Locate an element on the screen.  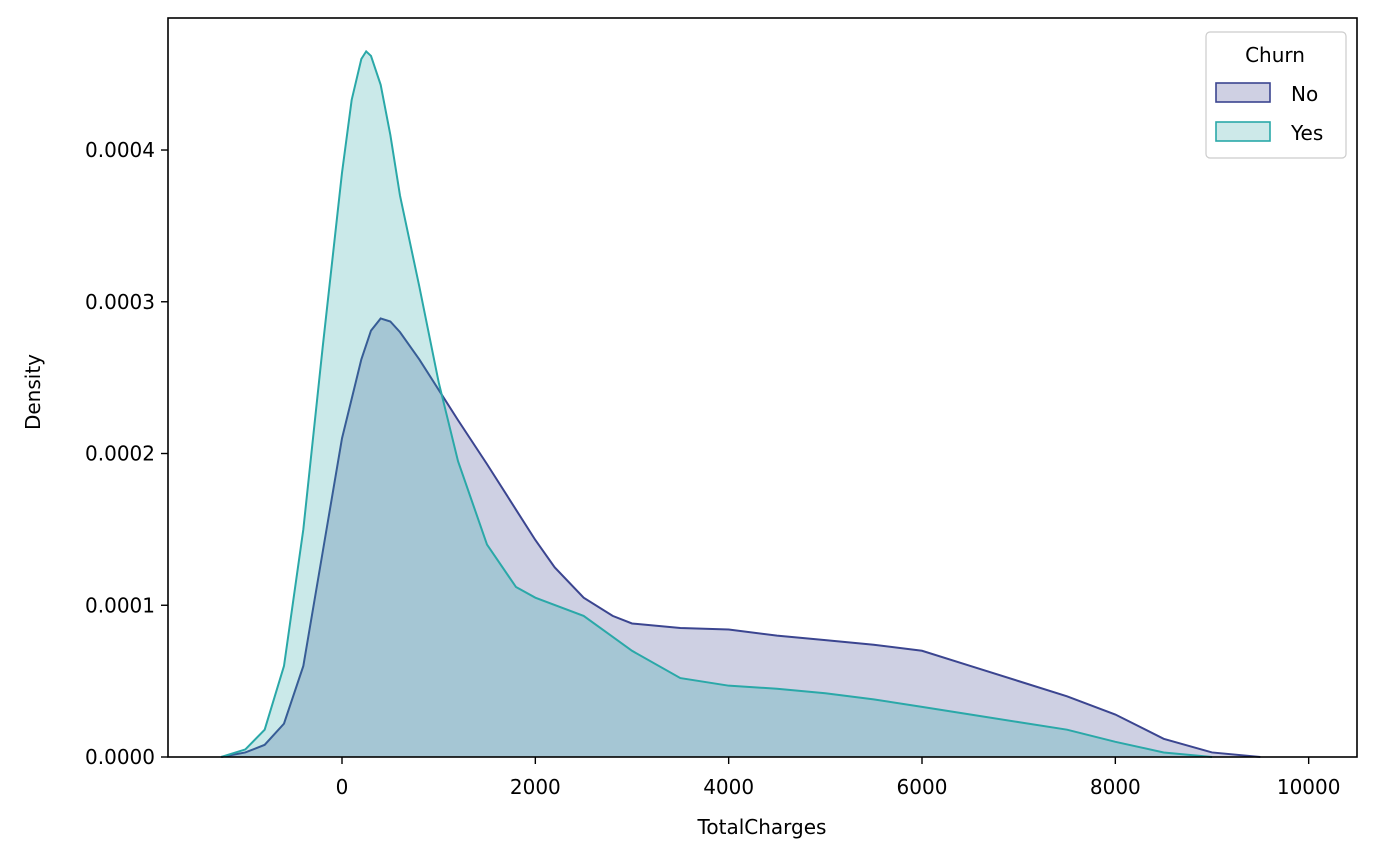
y-tick-label: 0.0004 is located at coordinates (120, 150).